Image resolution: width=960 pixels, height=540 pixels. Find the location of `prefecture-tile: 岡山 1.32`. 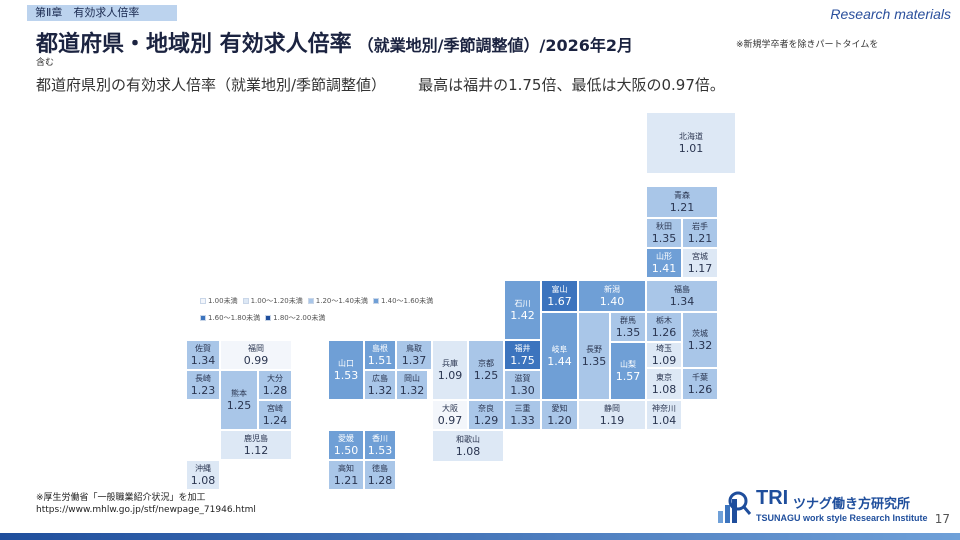

prefecture-tile: 岡山 1.32 is located at coordinates (412, 385).